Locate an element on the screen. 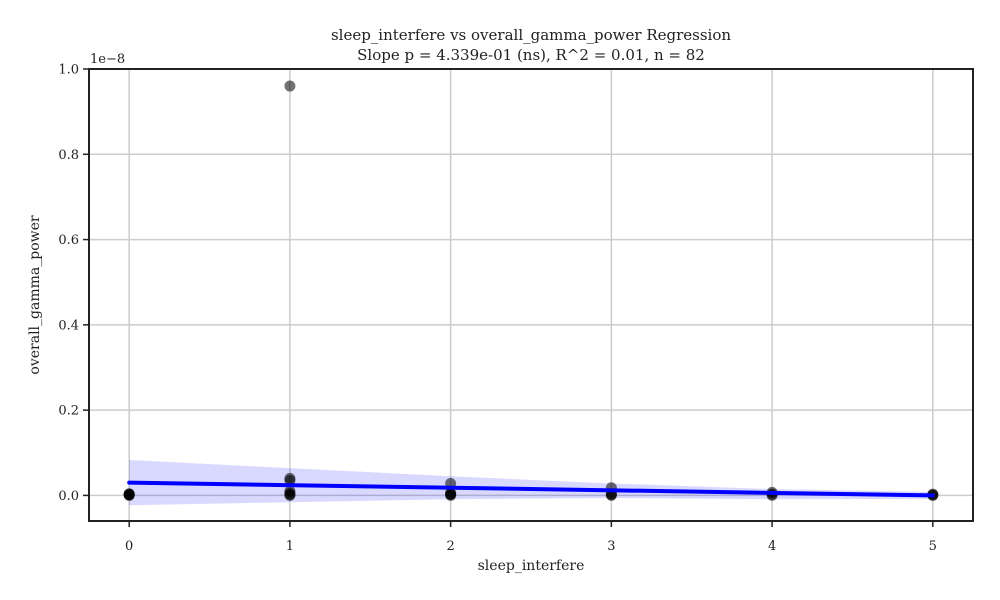  x-tick-label: 3 is located at coordinates (611, 546).